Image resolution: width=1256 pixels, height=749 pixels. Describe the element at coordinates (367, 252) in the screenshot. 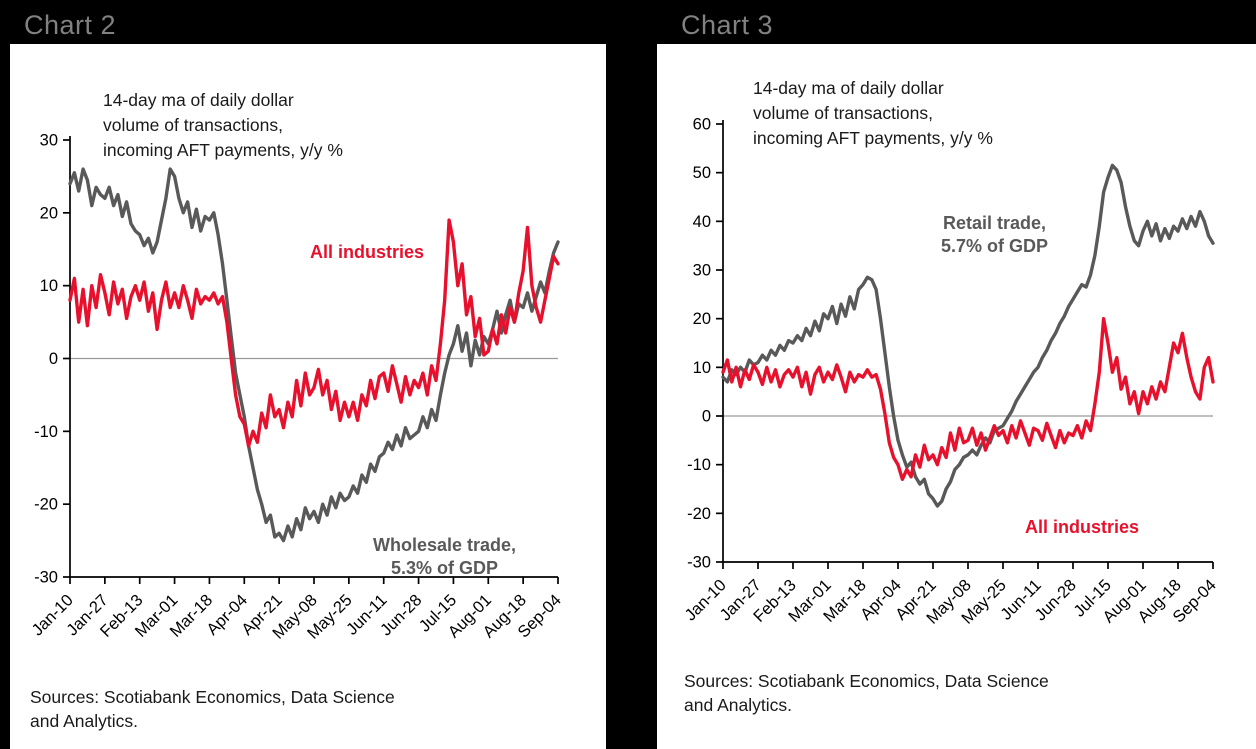

I see `chart2-label-all-industries: All industries` at that location.